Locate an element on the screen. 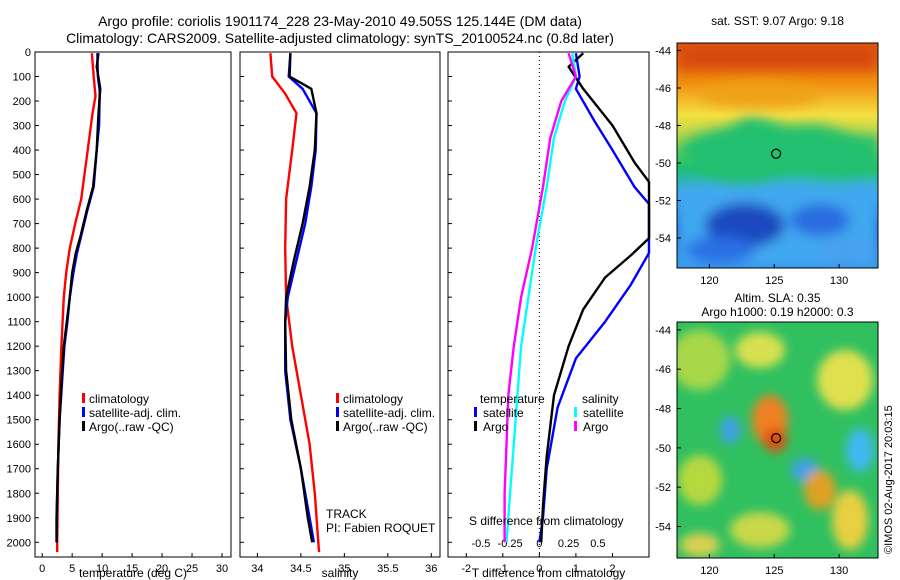 The height and width of the screenshot is (580, 900). s-diff-tick-label: 0.25 is located at coordinates (568, 544).